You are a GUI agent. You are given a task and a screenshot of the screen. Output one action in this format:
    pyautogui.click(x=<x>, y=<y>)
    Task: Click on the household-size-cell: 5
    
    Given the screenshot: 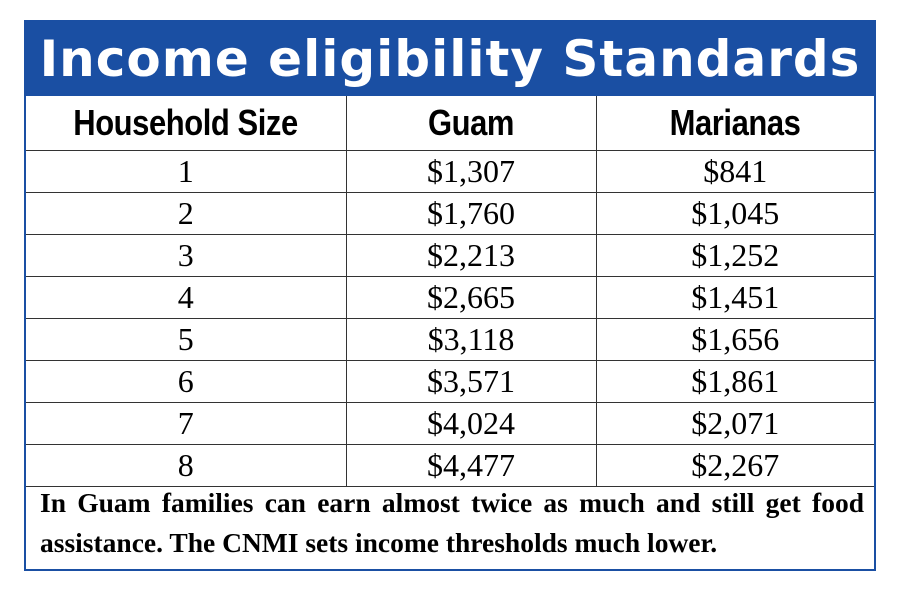 What is the action you would take?
    pyautogui.click(x=186, y=339)
    